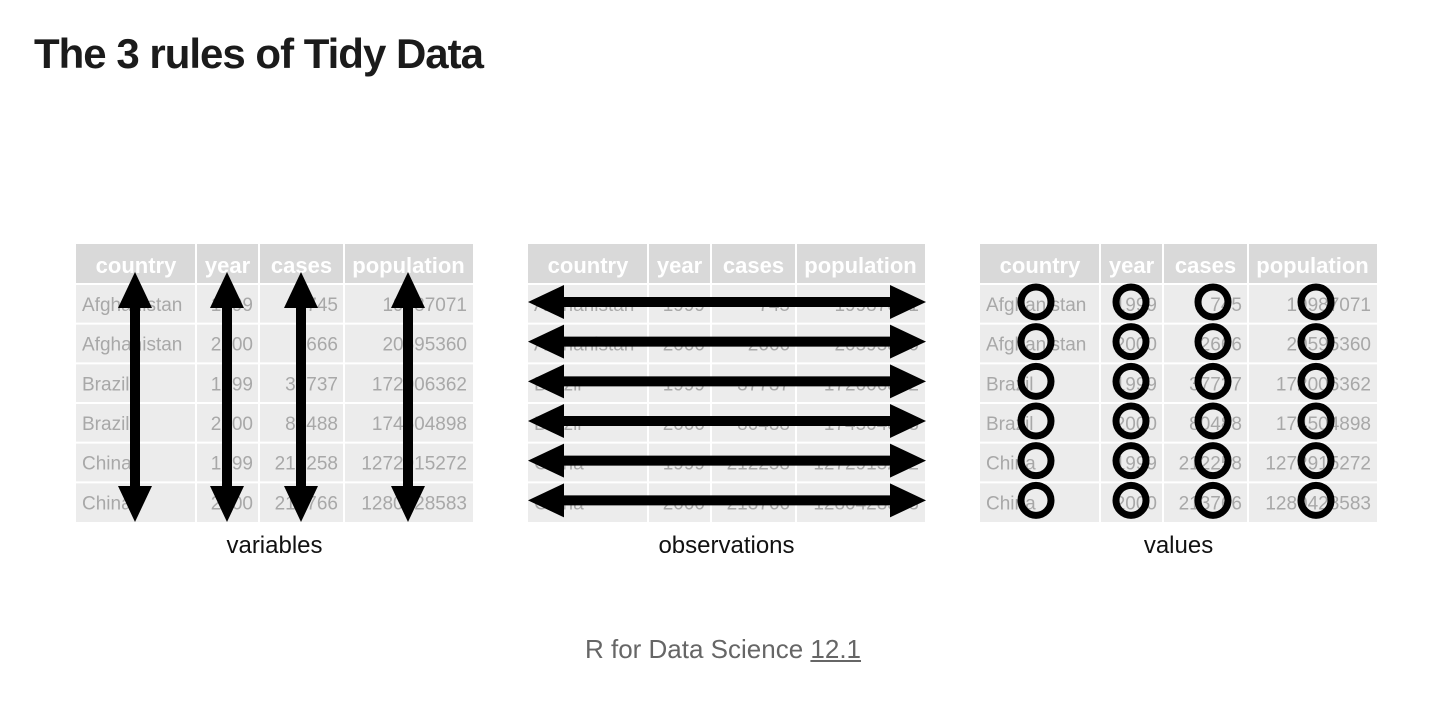  Describe the element at coordinates (697, 649) in the screenshot. I see `source-text: R for Data Science` at that location.